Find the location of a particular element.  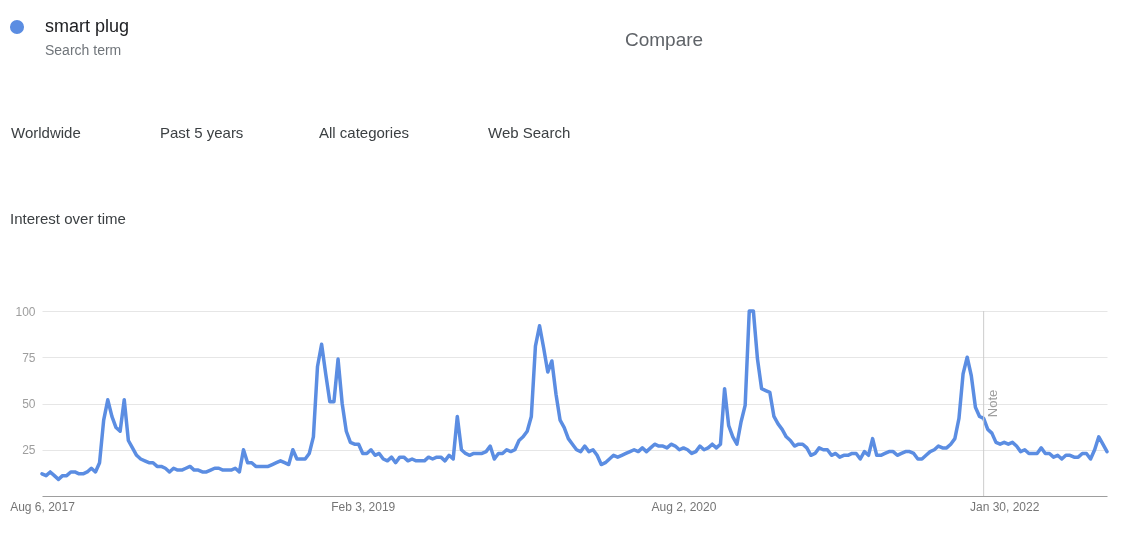

ref-line-label: Note is located at coordinates (992, 403).